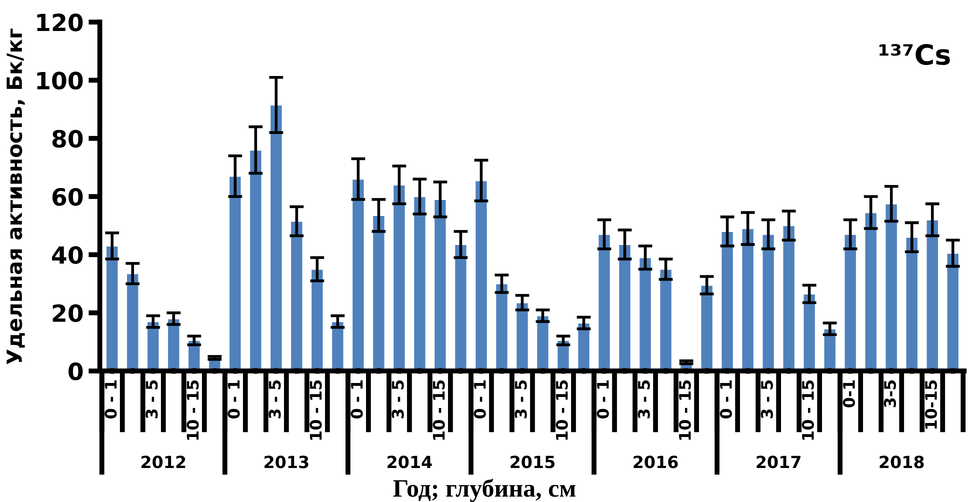 The height and width of the screenshot is (502, 969). What do you see at coordinates (286, 462) in the screenshot?
I see `text: 2013` at bounding box center [286, 462].